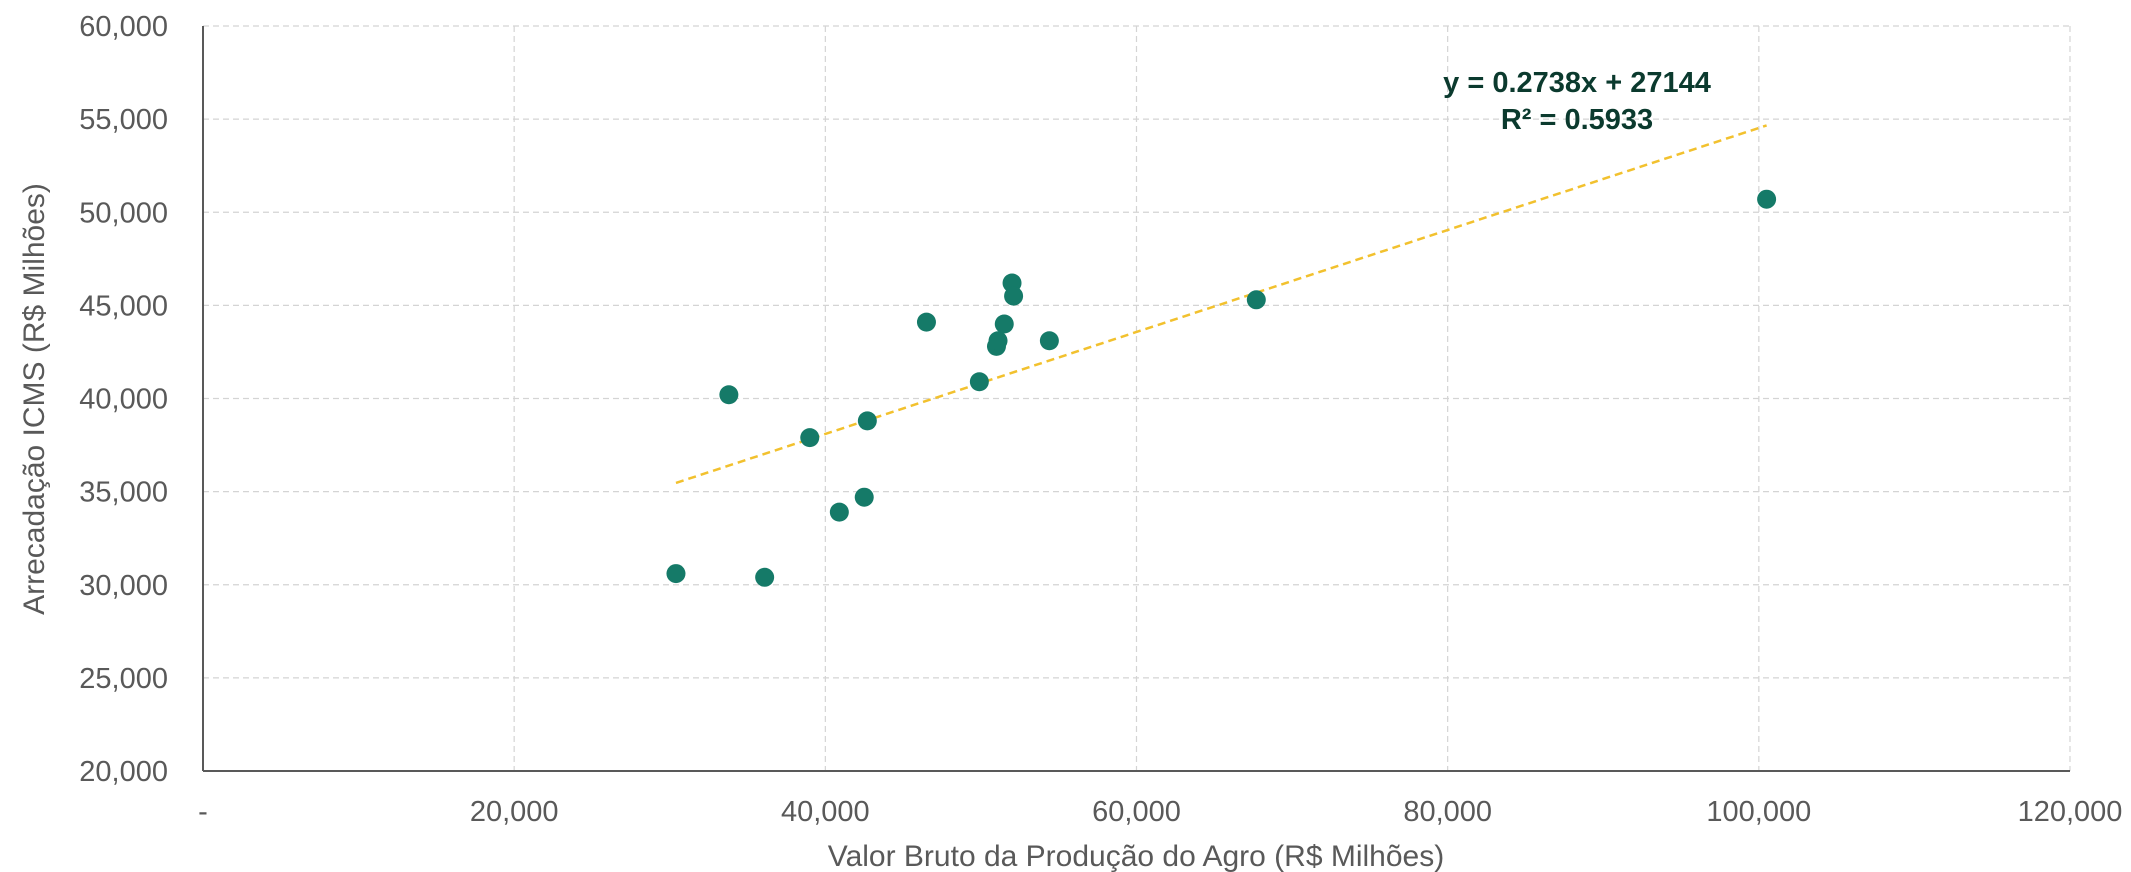  Describe the element at coordinates (123, 493) in the screenshot. I see `y-tick-label: 35,000` at that location.